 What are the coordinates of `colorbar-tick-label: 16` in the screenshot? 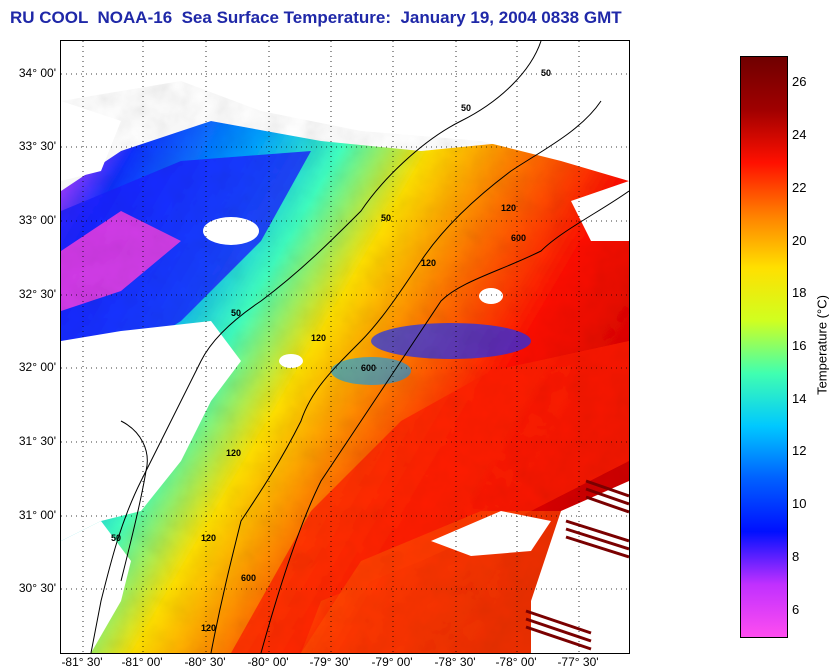 It's located at (799, 345).